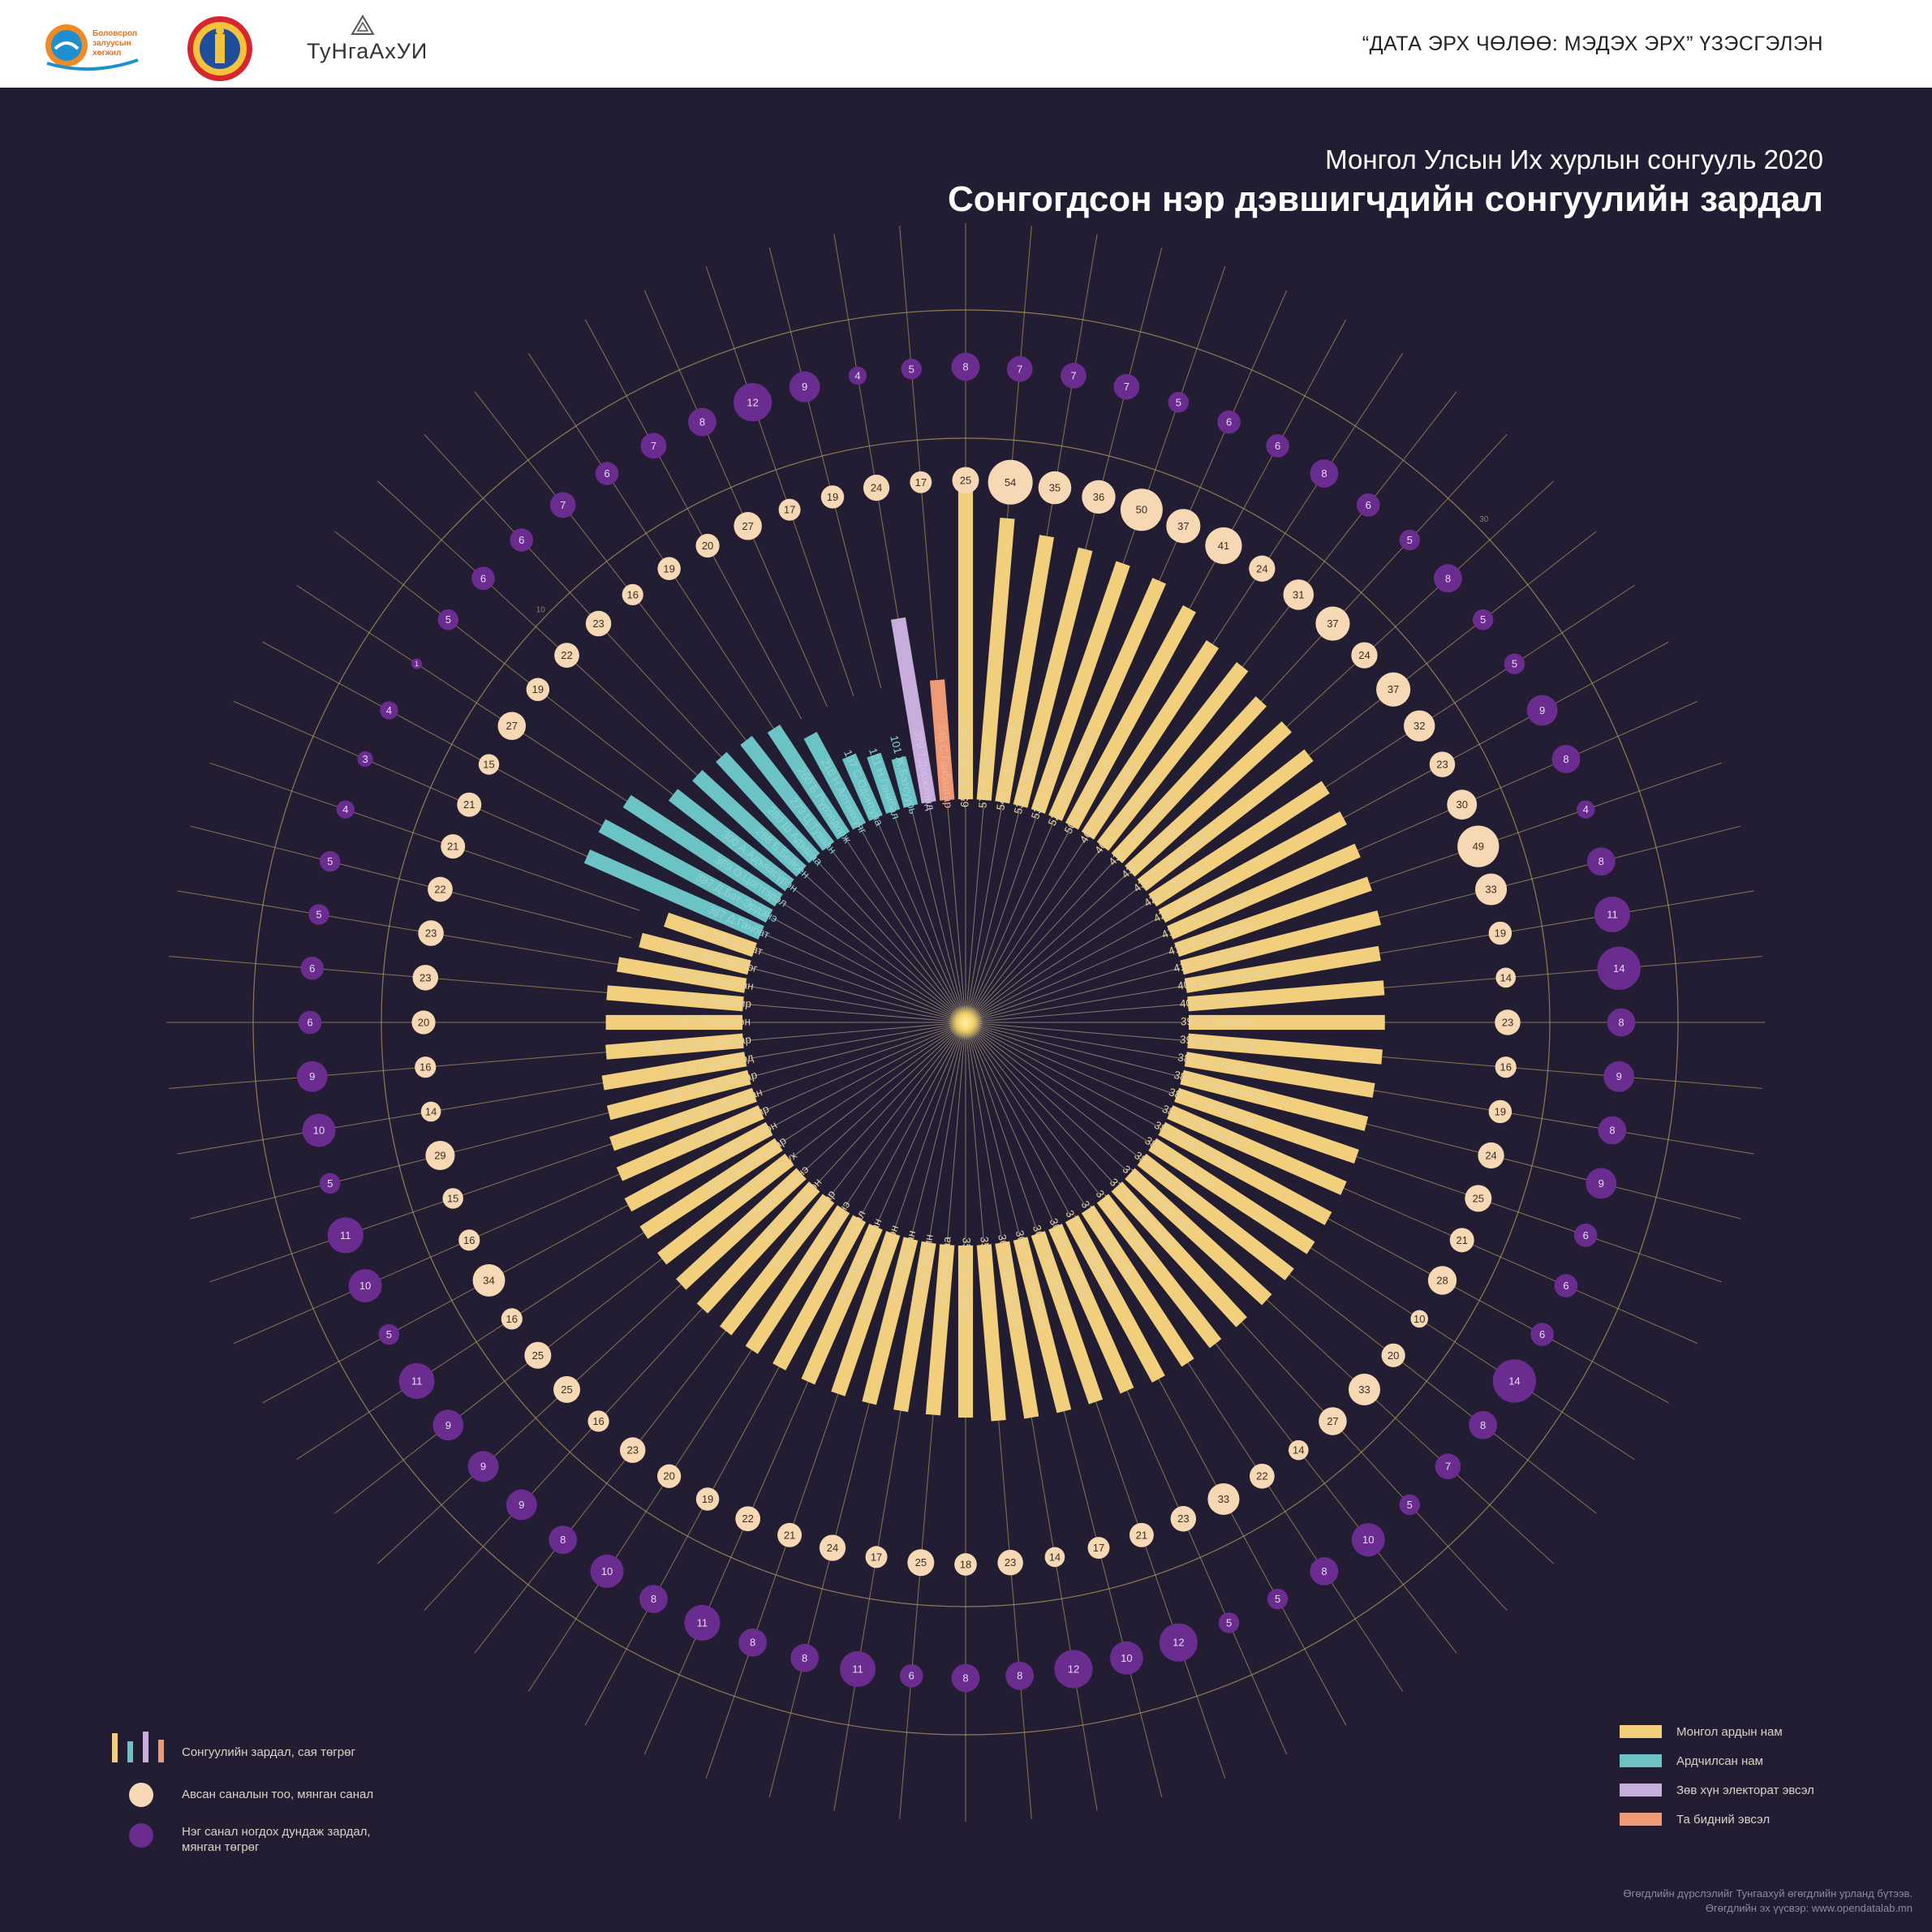 This screenshot has width=1932, height=1932. What do you see at coordinates (141, 1795) in the screenshot?
I see `votes-circle-icon` at bounding box center [141, 1795].